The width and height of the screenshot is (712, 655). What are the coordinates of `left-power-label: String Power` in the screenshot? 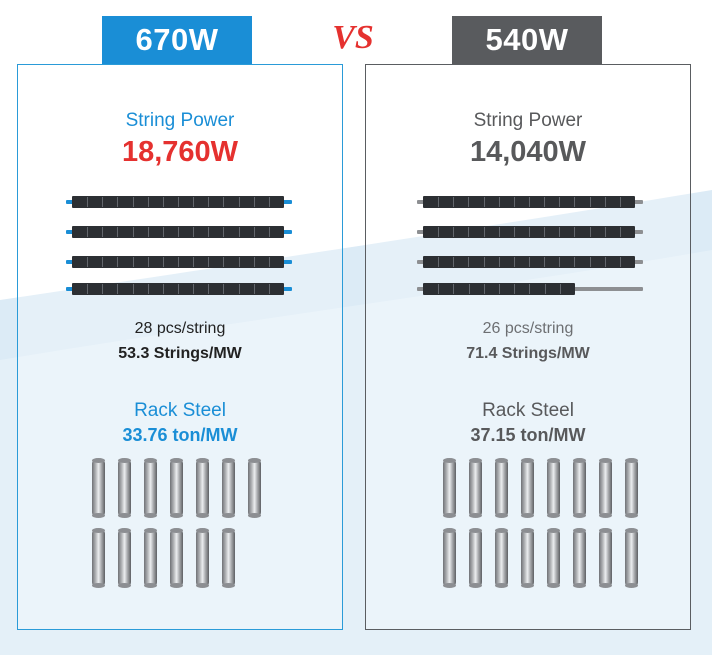 It's located at (180, 120).